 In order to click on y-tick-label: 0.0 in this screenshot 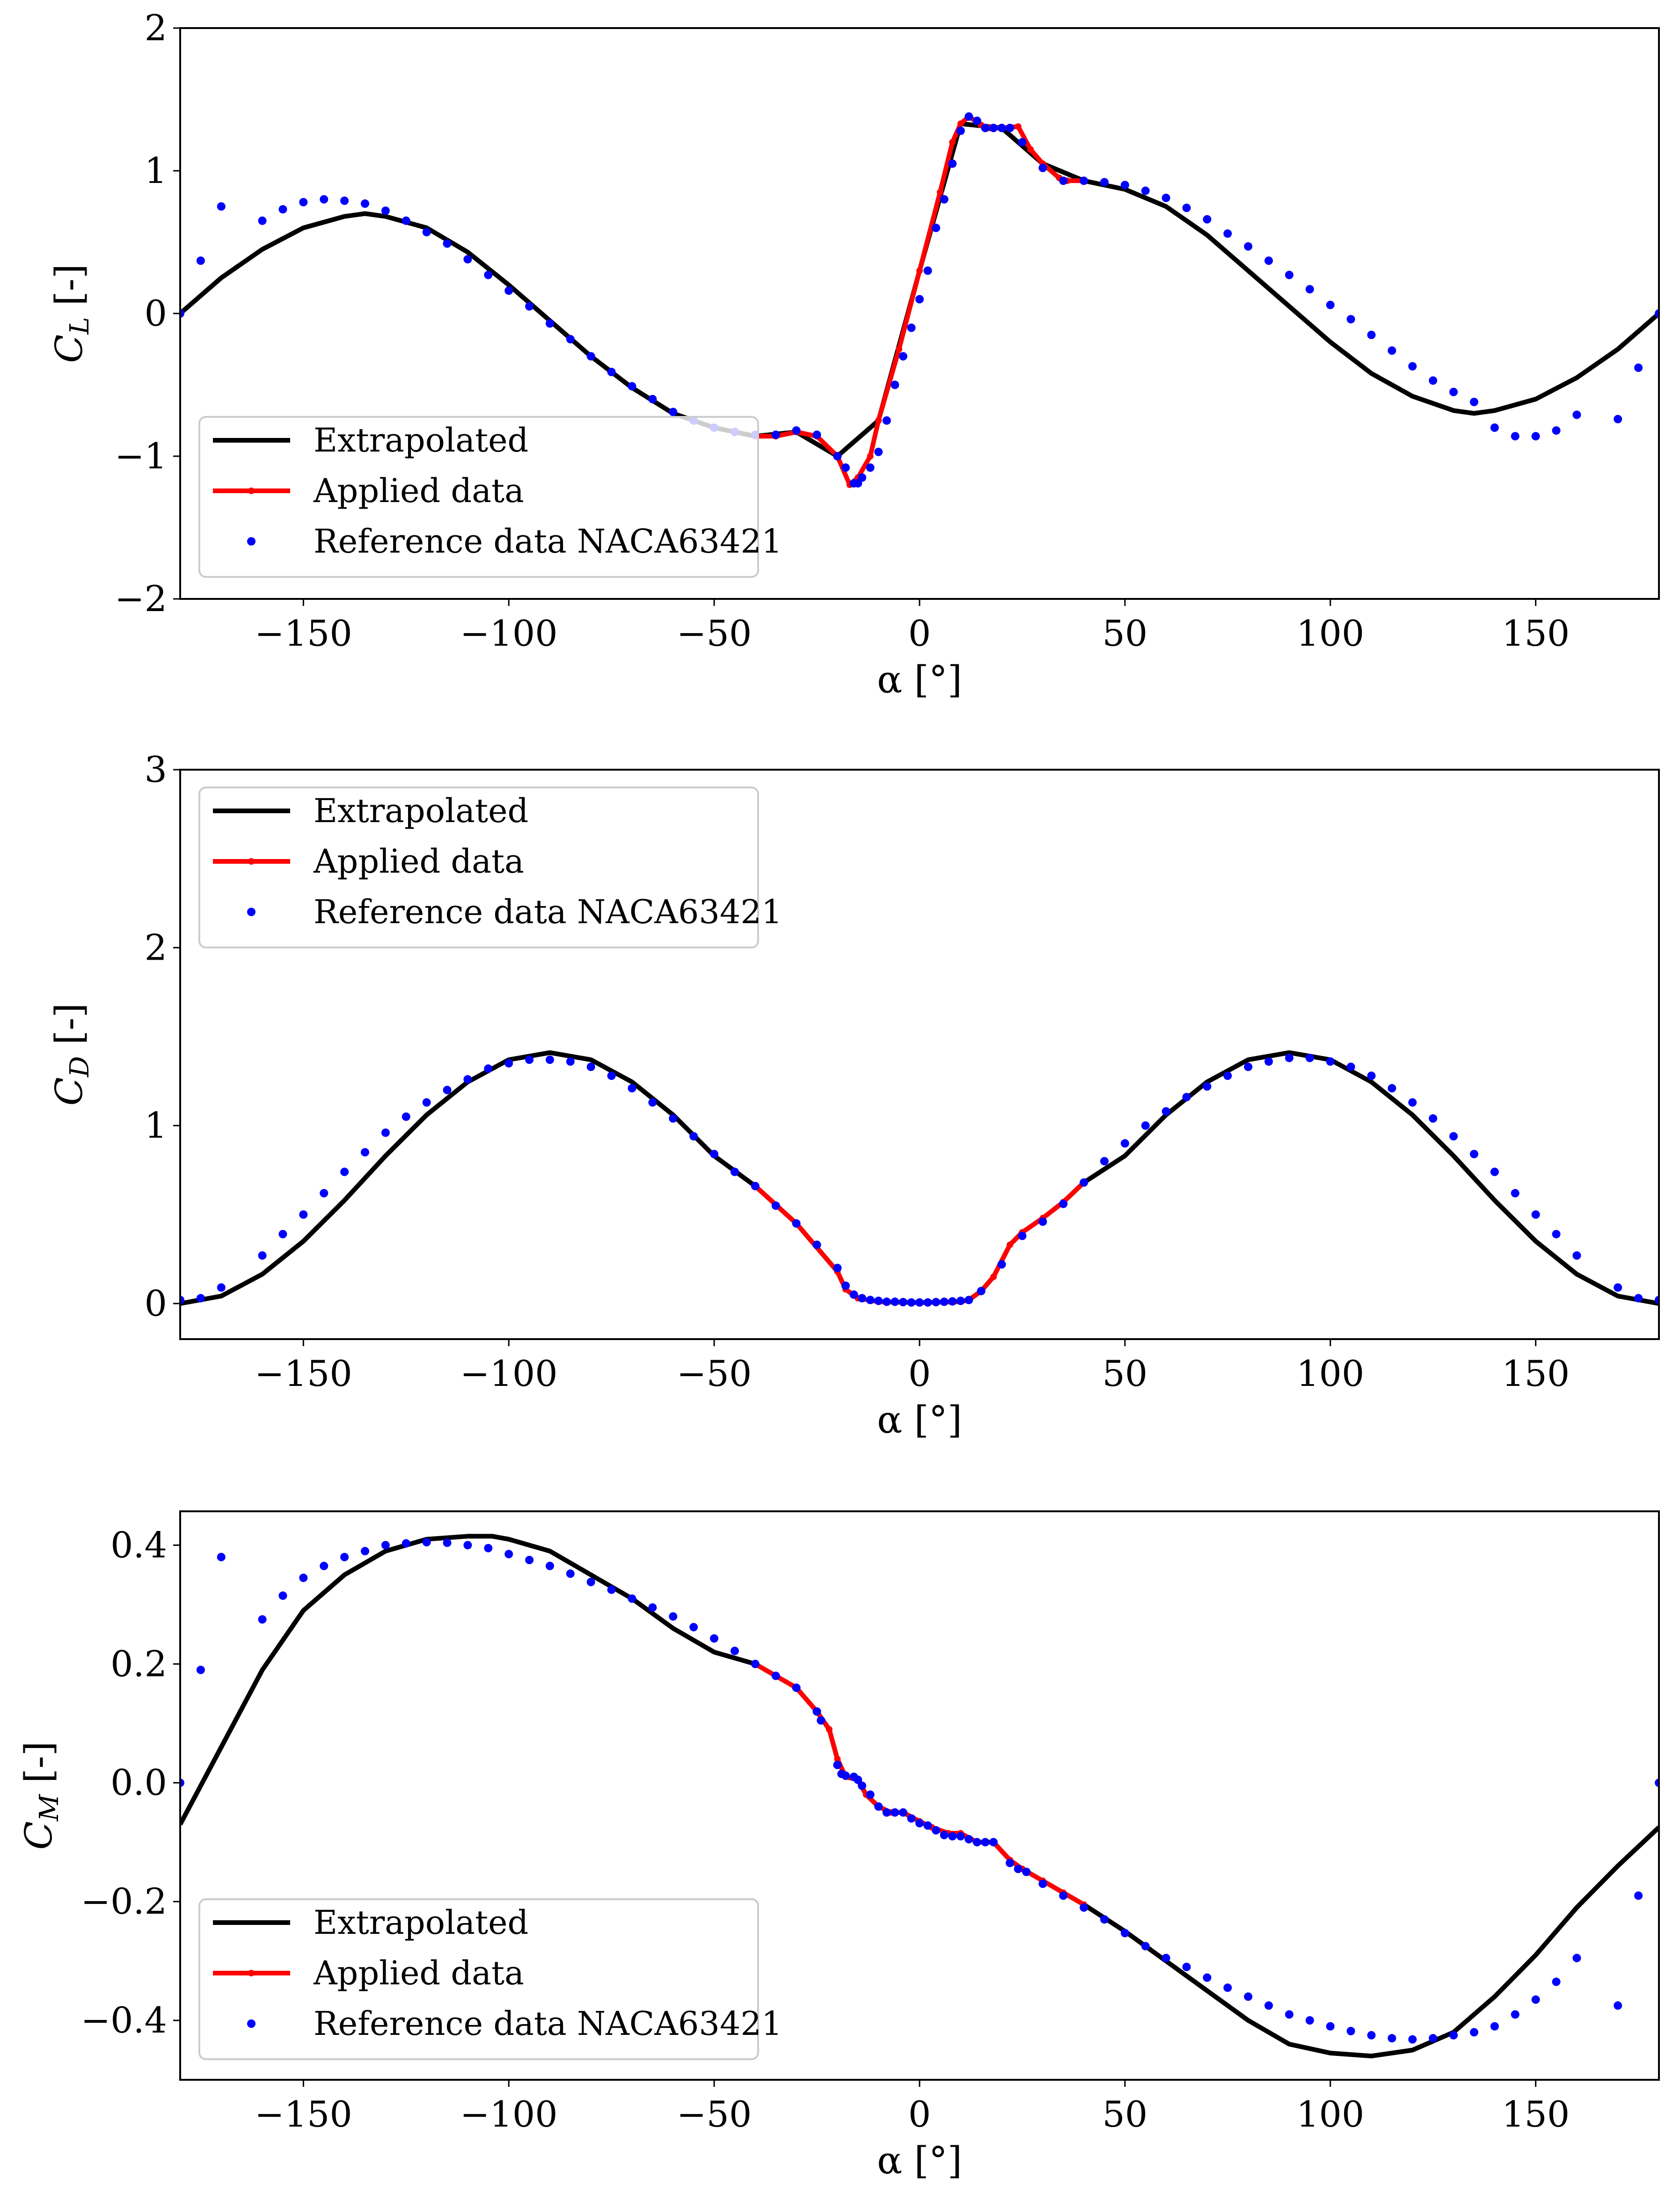, I will do `click(138, 1783)`.